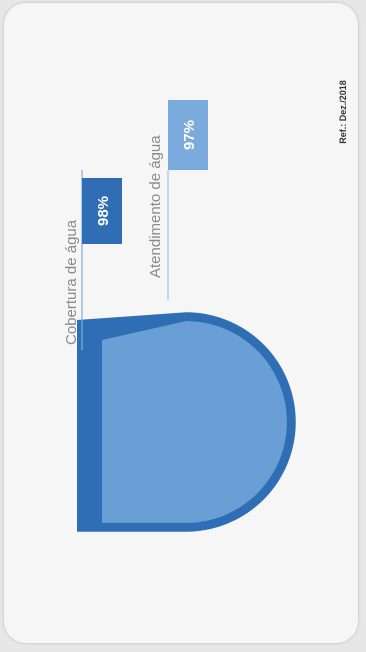 The height and width of the screenshot is (652, 366). I want to click on value-box-coverage, so click(102, 211).